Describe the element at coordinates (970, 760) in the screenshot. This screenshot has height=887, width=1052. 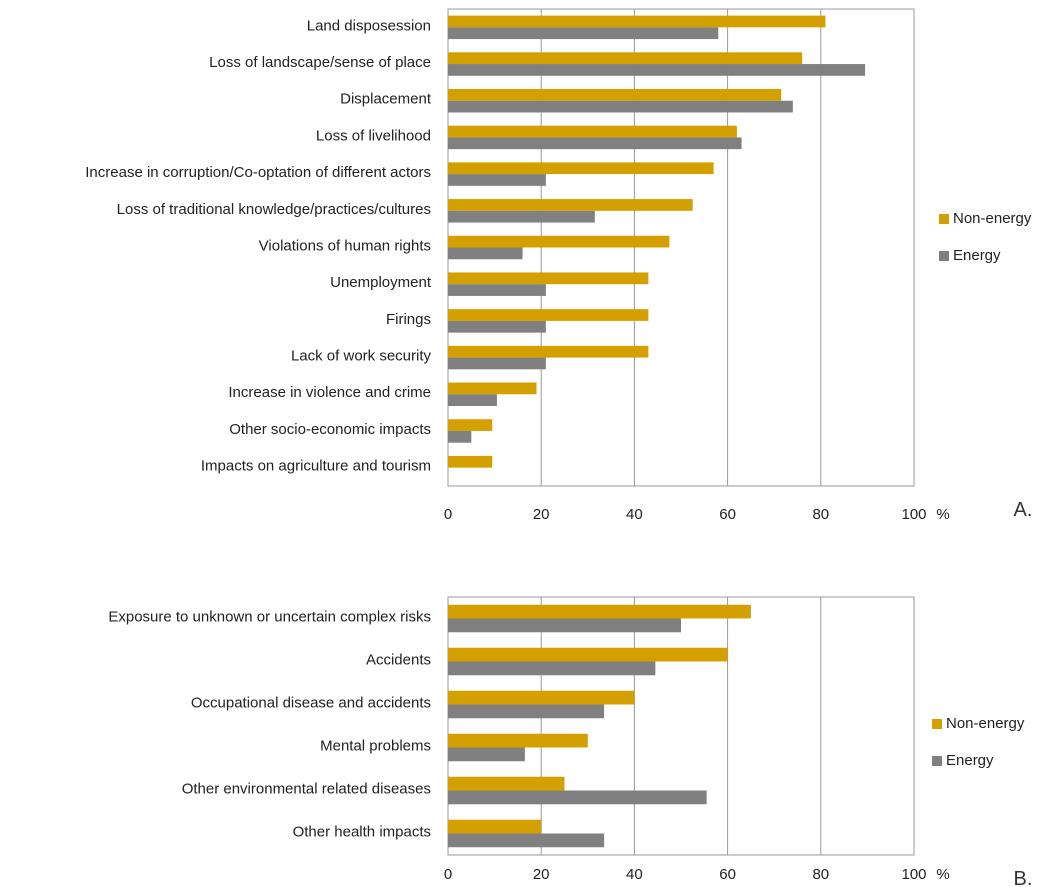
I see `legend-label-b-energy: Energy` at that location.